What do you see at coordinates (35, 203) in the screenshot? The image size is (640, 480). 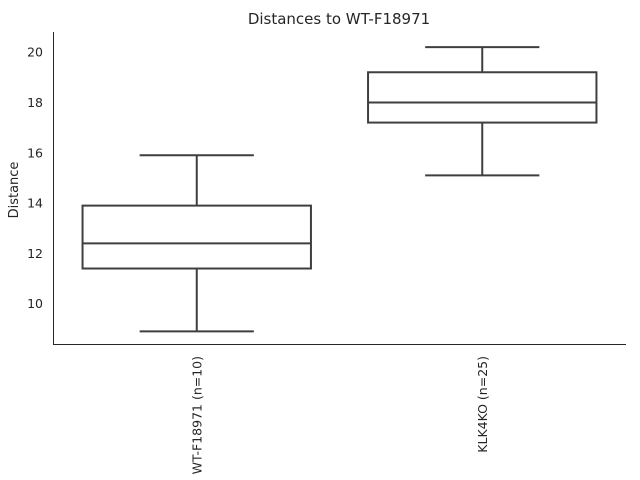 I see `y-tick-label: 14` at bounding box center [35, 203].